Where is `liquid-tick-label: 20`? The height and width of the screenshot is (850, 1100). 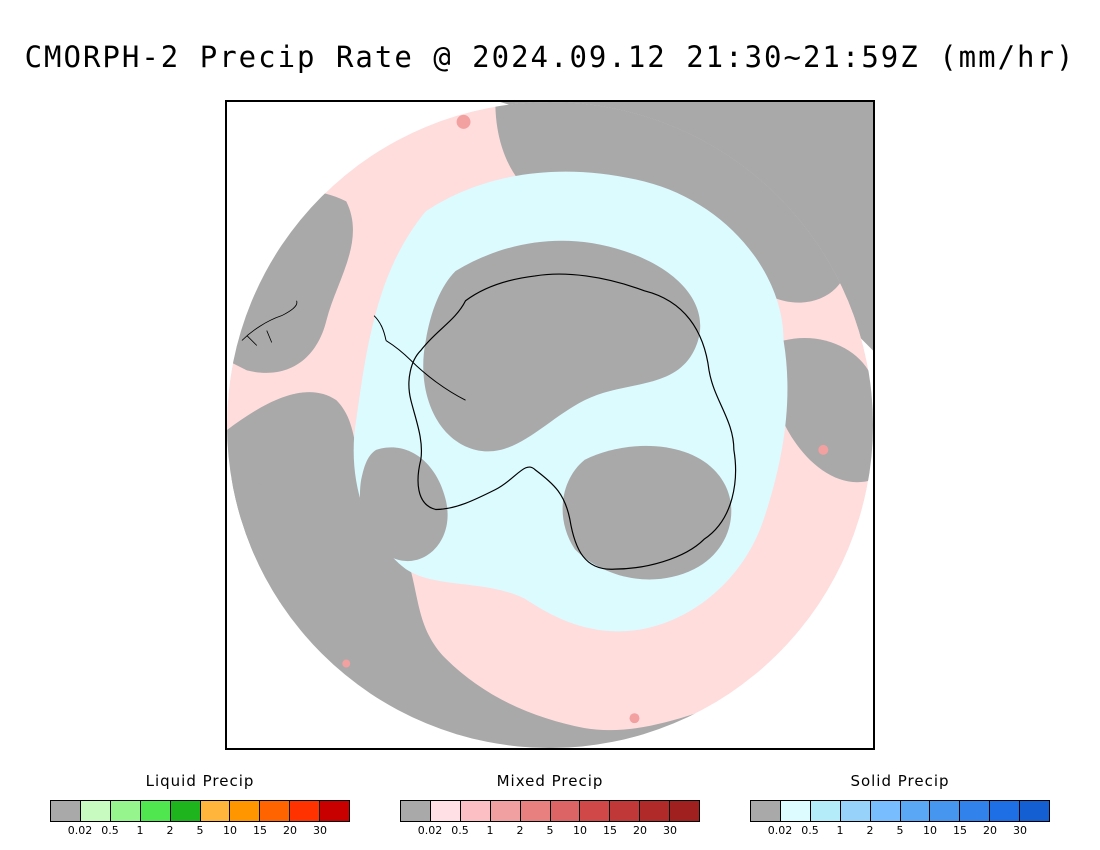
liquid-tick-label: 20 is located at coordinates (290, 830).